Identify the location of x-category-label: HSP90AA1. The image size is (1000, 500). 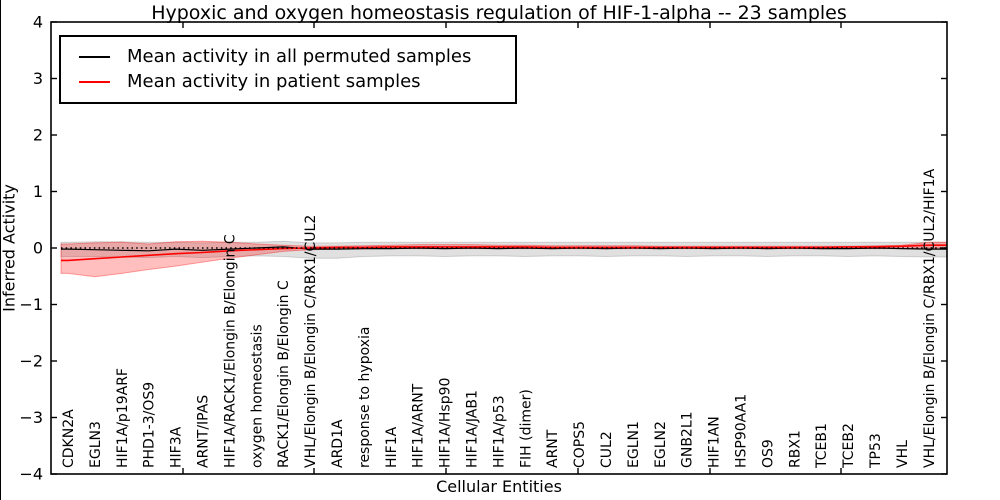
(742, 431).